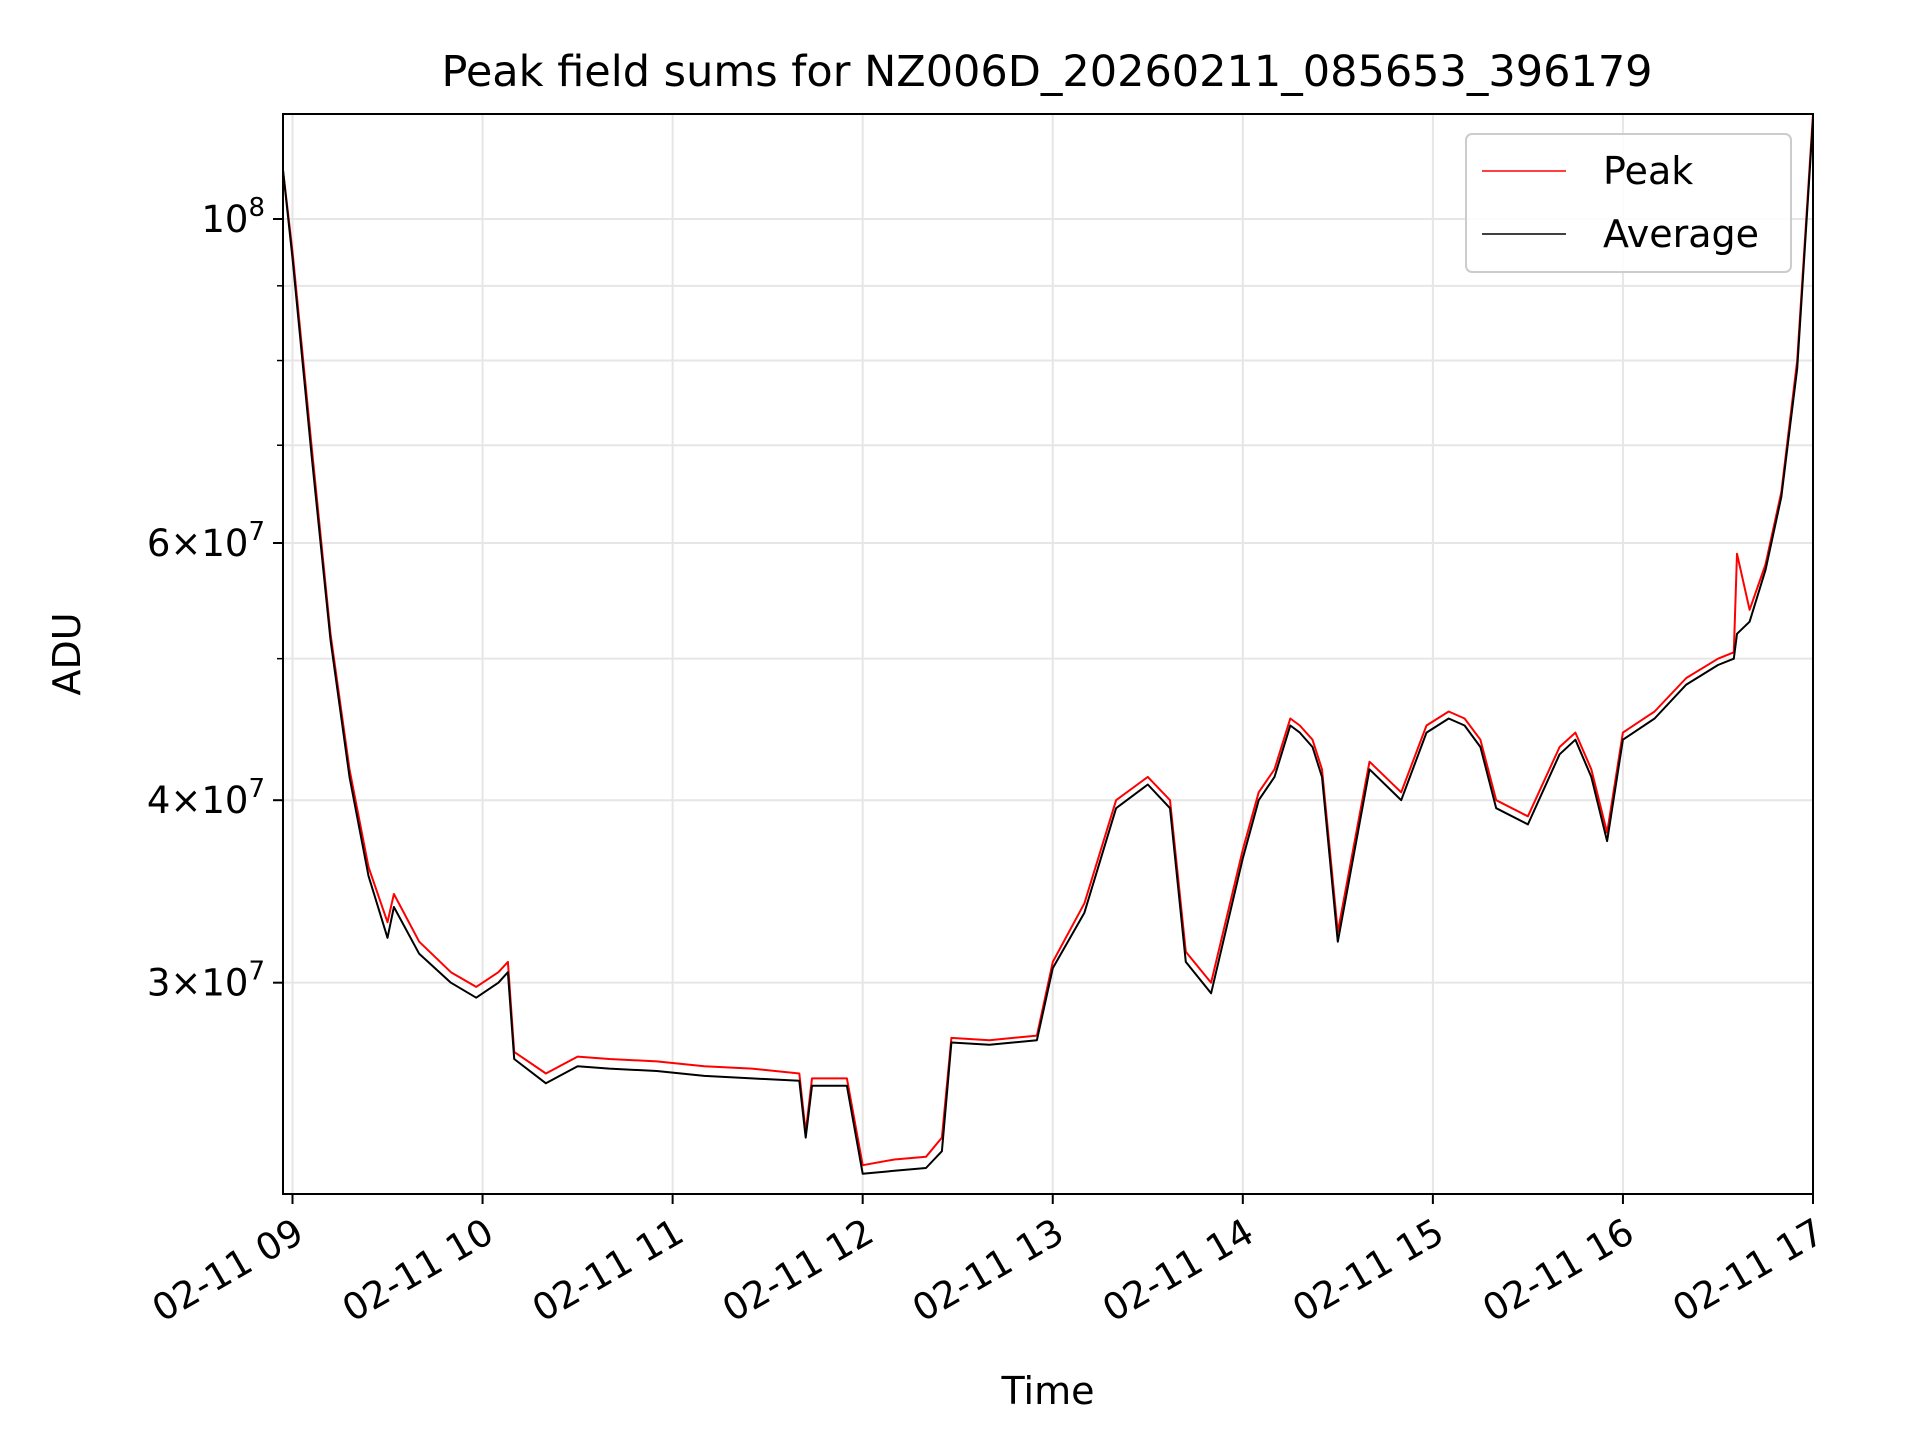 The width and height of the screenshot is (1920, 1440). Describe the element at coordinates (1048, 1391) in the screenshot. I see `x-axis-label: Time` at that location.